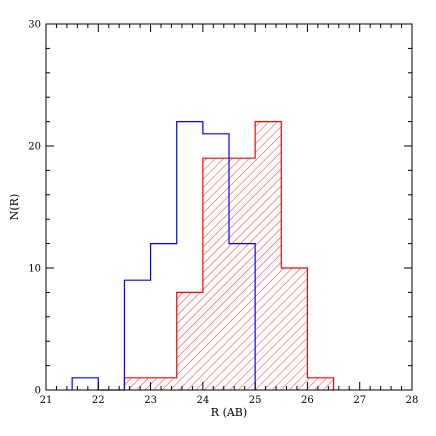 The width and height of the screenshot is (436, 436). Describe the element at coordinates (34, 147) in the screenshot. I see `y-tick-label: 20` at that location.